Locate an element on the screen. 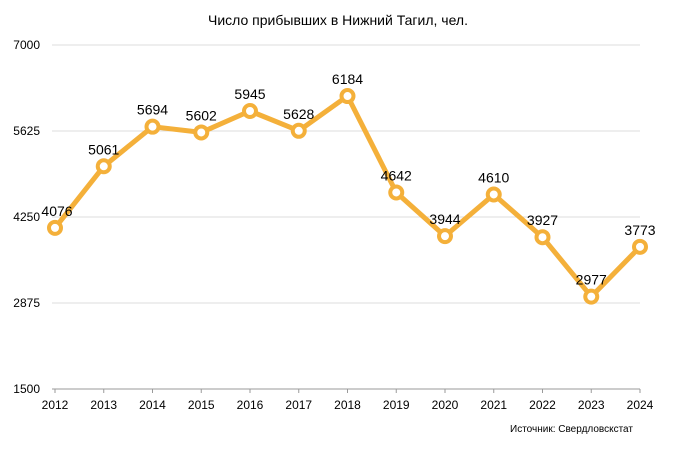 The height and width of the screenshot is (451, 676). data-label-2023: 2977 is located at coordinates (591, 280).